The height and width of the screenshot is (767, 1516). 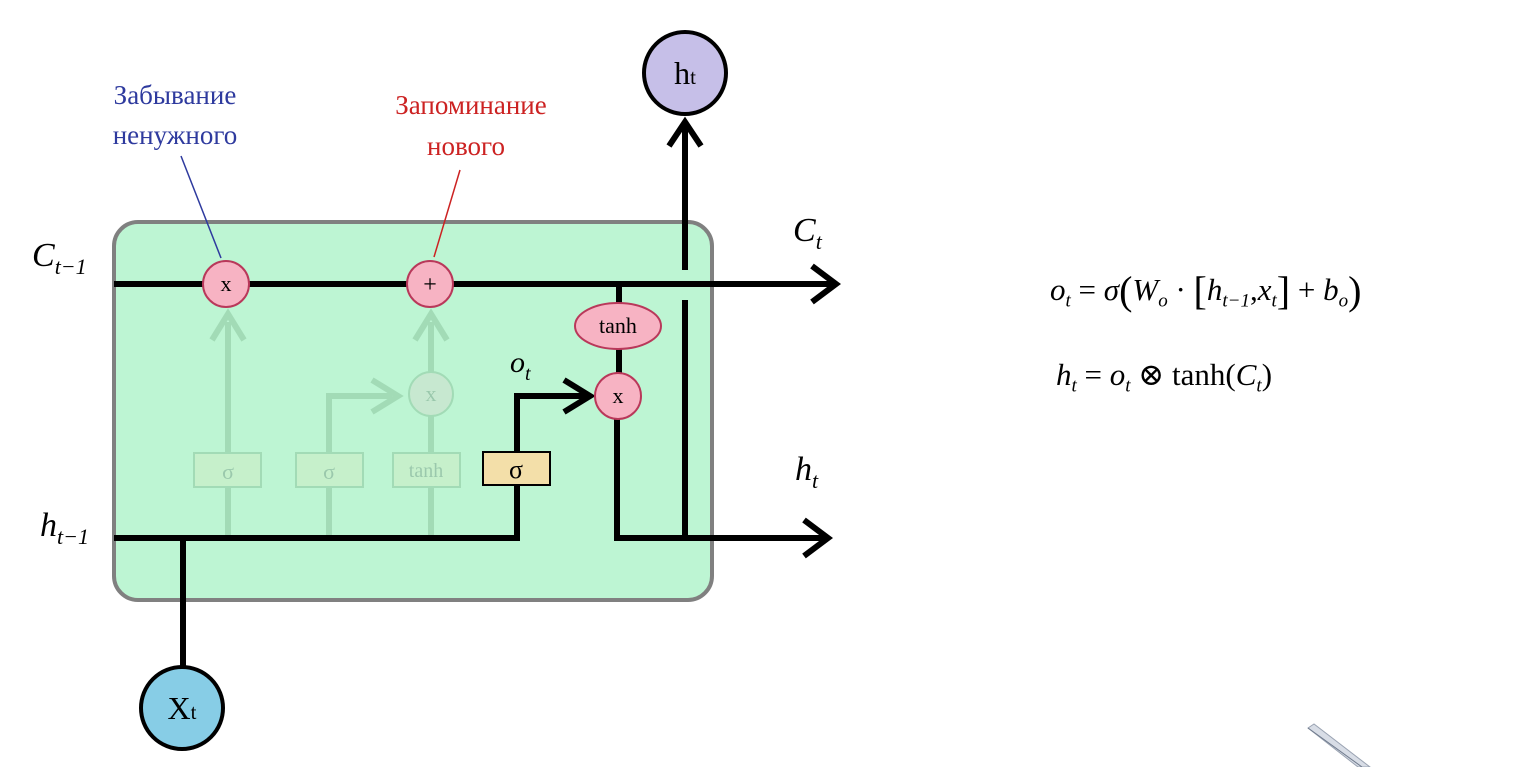 I want to click on output-multiply-gate, so click(x=618, y=396).